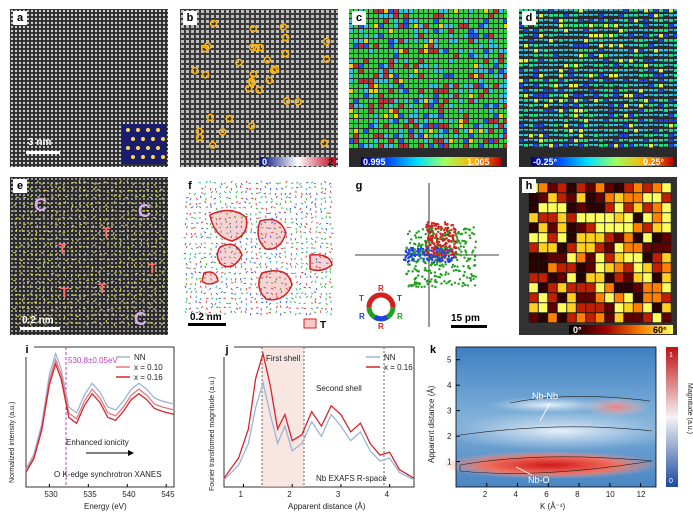 This screenshot has height=514, width=693. What do you see at coordinates (598, 256) in the screenshot?
I see `panel-h-map: 0° 60°` at bounding box center [598, 256].